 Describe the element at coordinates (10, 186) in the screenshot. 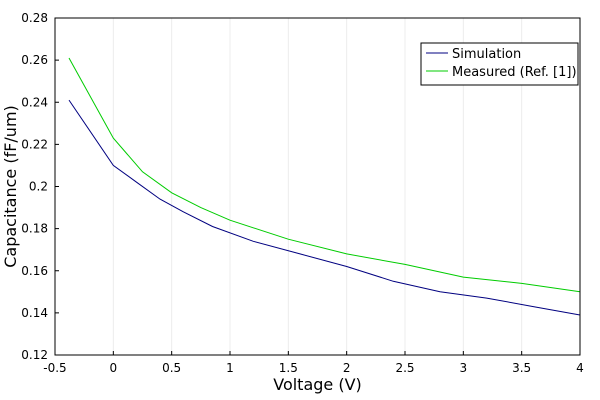

I see `y-axis-label: Capacitance (fF/um)` at that location.